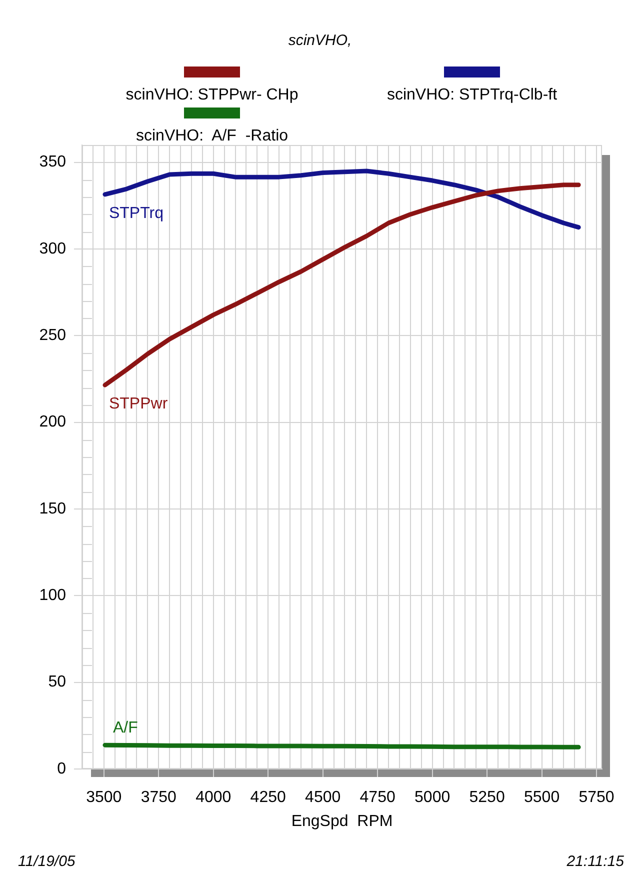 The height and width of the screenshot is (875, 640). I want to click on x-tick-label: 5000, so click(432, 797).